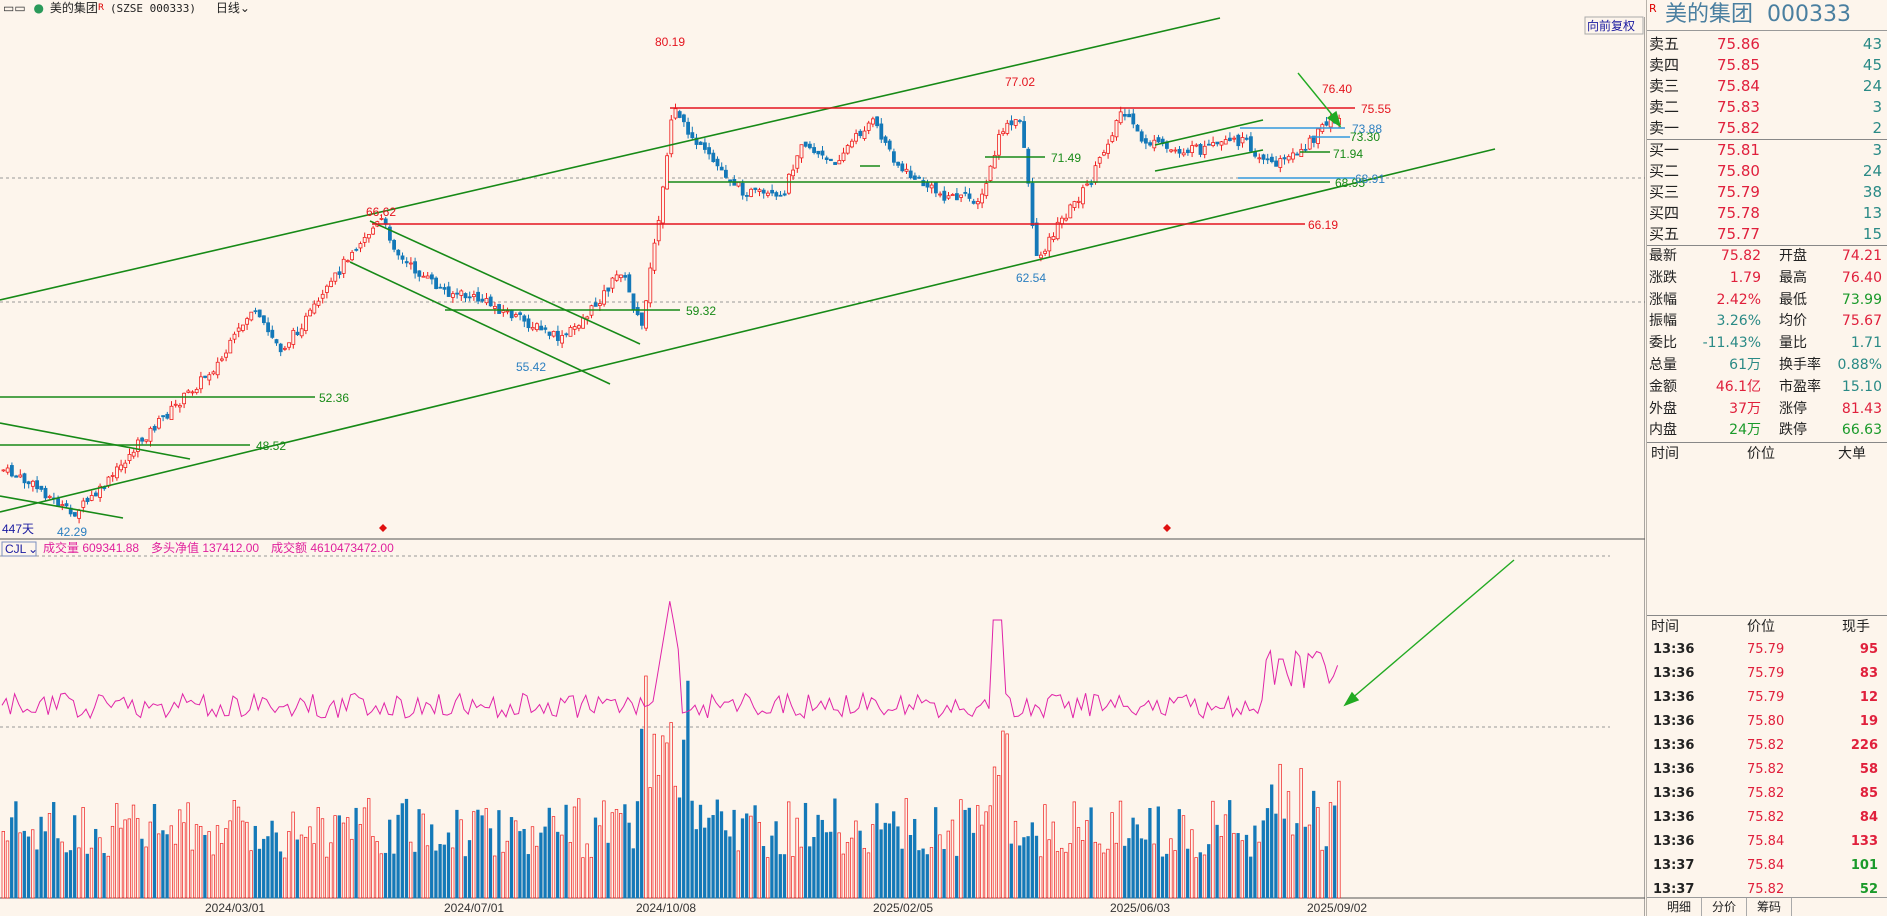 Image resolution: width=1887 pixels, height=916 pixels. What do you see at coordinates (16, 549) in the screenshot?
I see `indicator-name: CJL` at bounding box center [16, 549].